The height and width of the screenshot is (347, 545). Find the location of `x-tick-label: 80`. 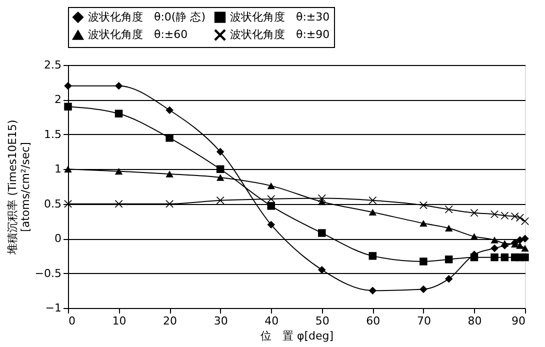

x-tick-label: 80 is located at coordinates (475, 321).